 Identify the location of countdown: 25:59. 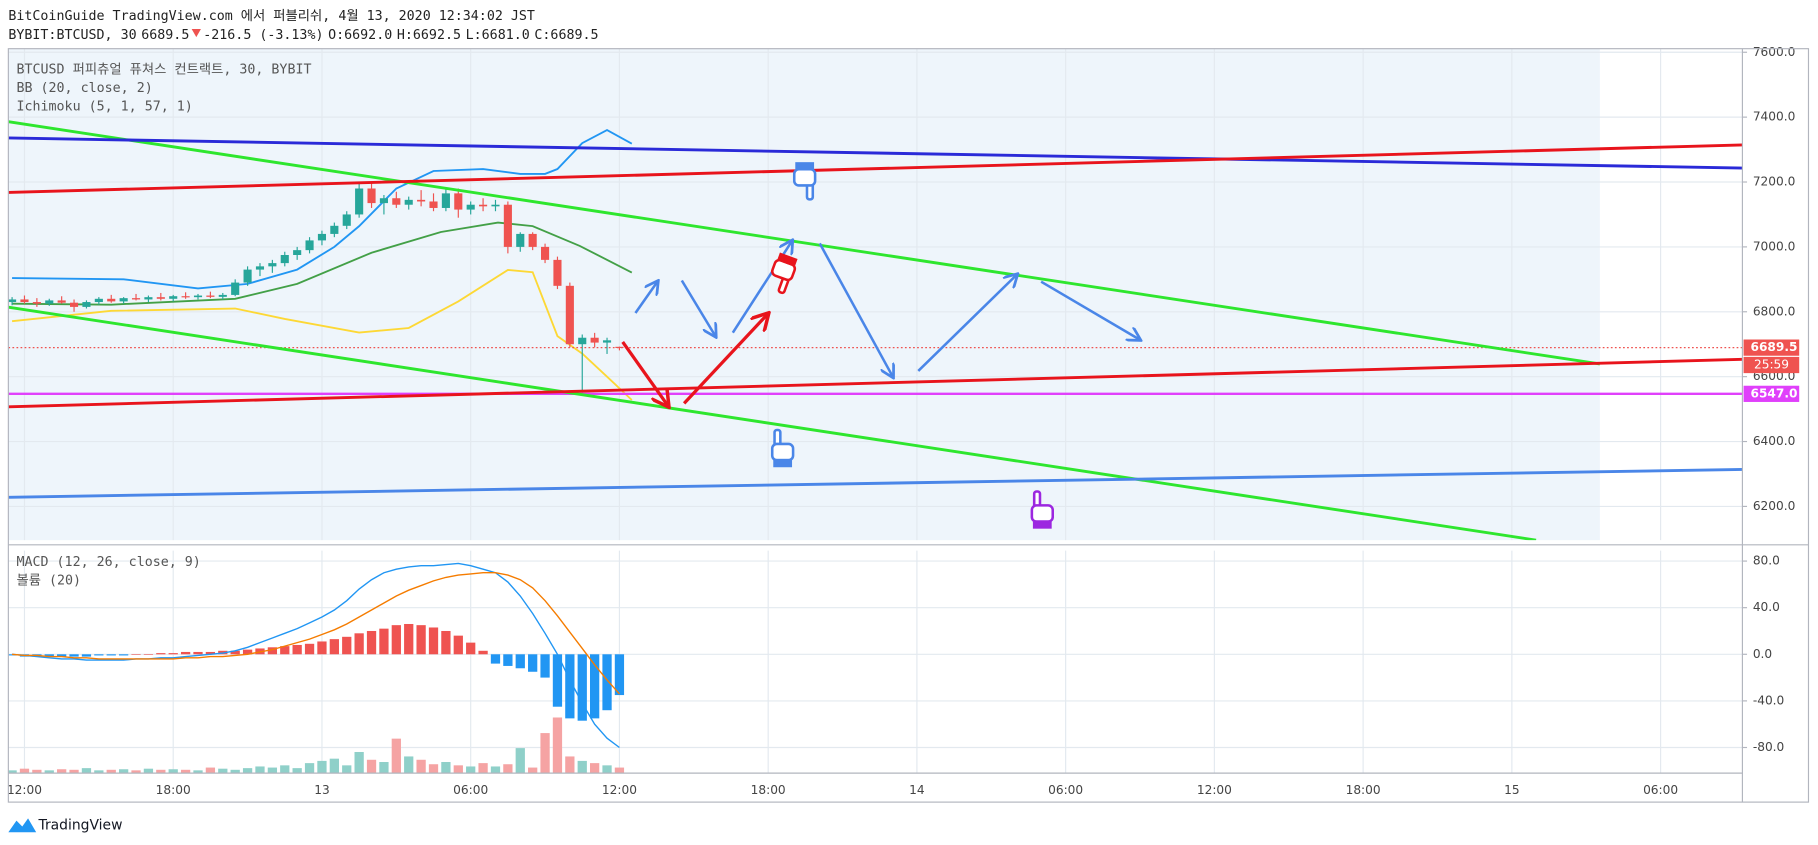
(1771, 365).